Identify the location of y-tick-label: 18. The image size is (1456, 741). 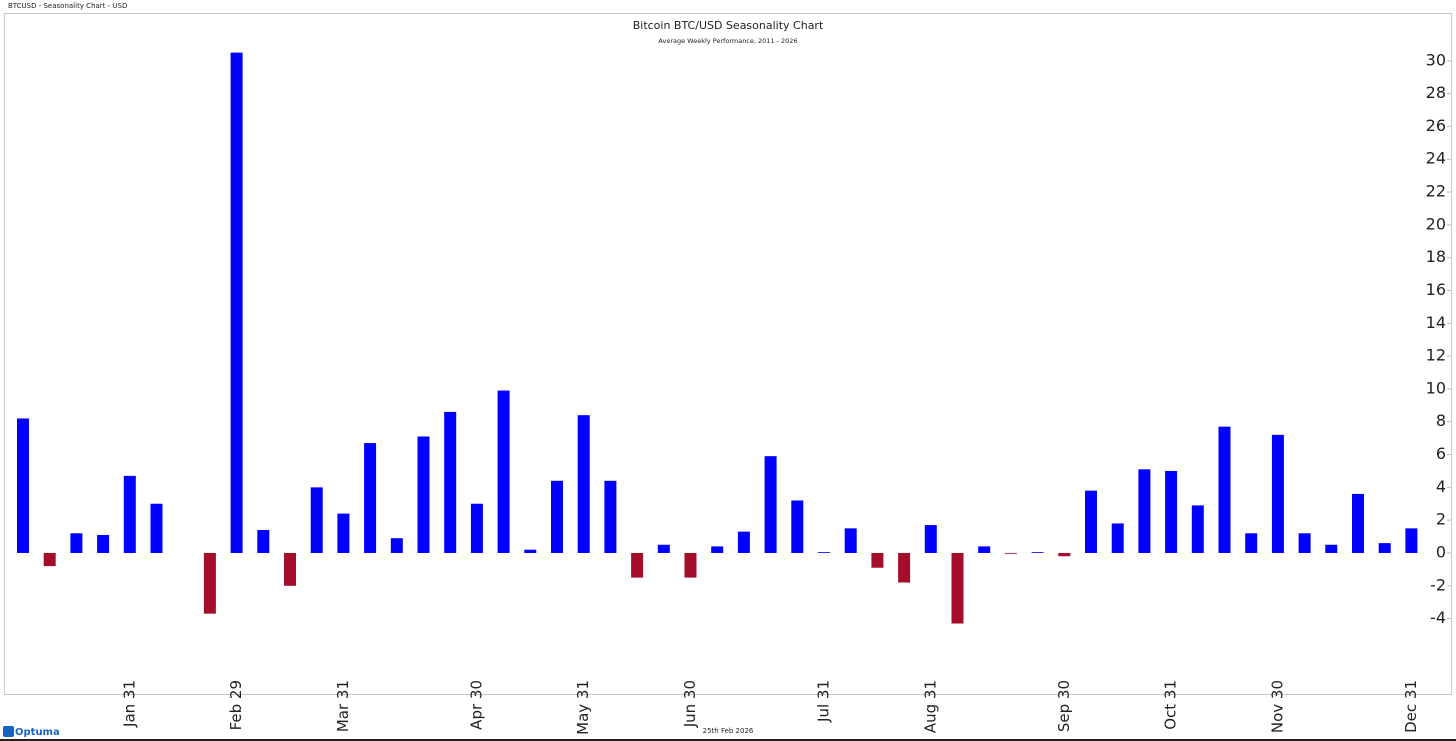
(1436, 256).